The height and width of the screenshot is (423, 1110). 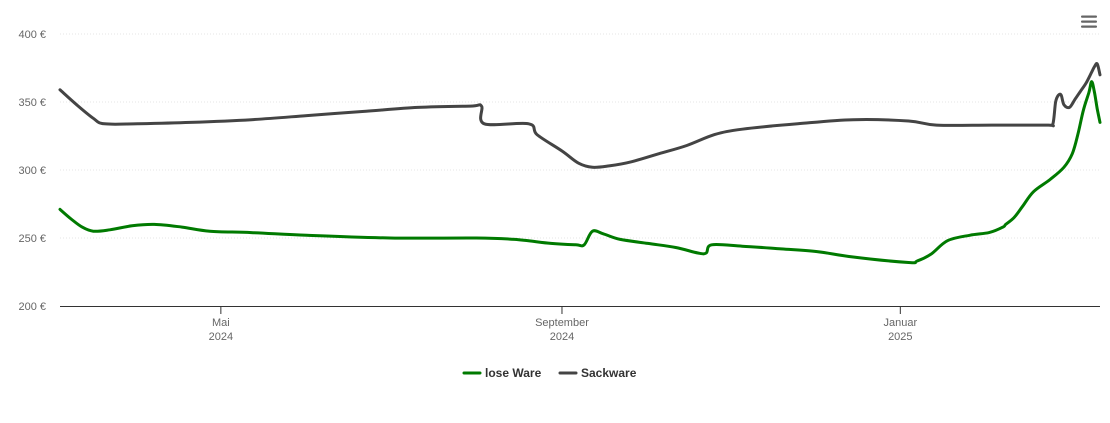 What do you see at coordinates (32, 307) in the screenshot?
I see `y-tick-label: 200 €` at bounding box center [32, 307].